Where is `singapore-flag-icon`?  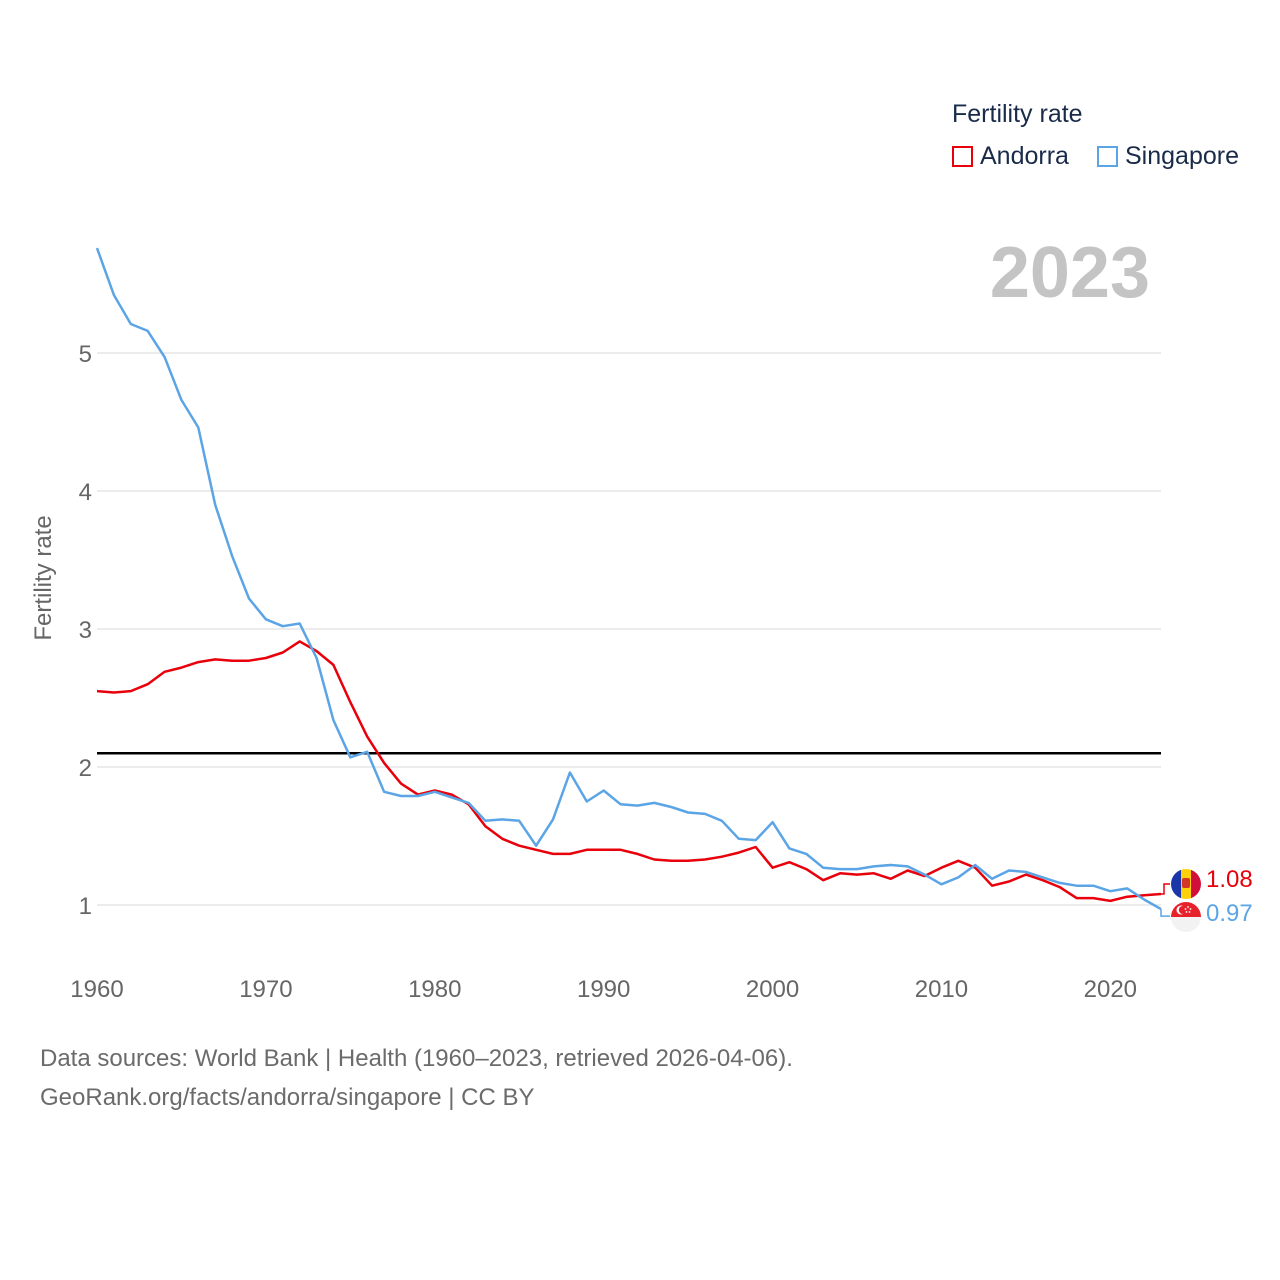
singapore-flag-icon is located at coordinates (1186, 917).